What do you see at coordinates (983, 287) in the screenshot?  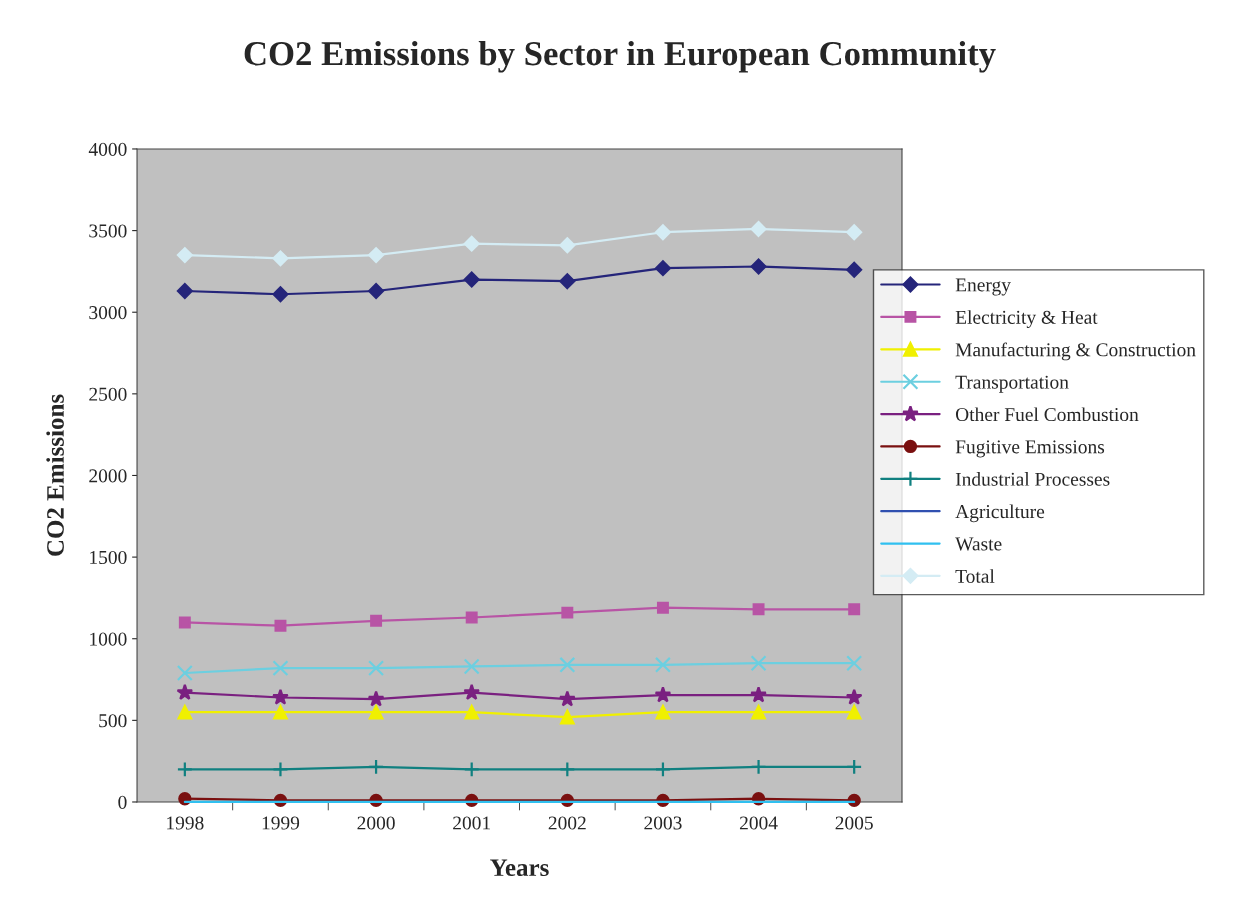 I see `legend-label: Energy` at bounding box center [983, 287].